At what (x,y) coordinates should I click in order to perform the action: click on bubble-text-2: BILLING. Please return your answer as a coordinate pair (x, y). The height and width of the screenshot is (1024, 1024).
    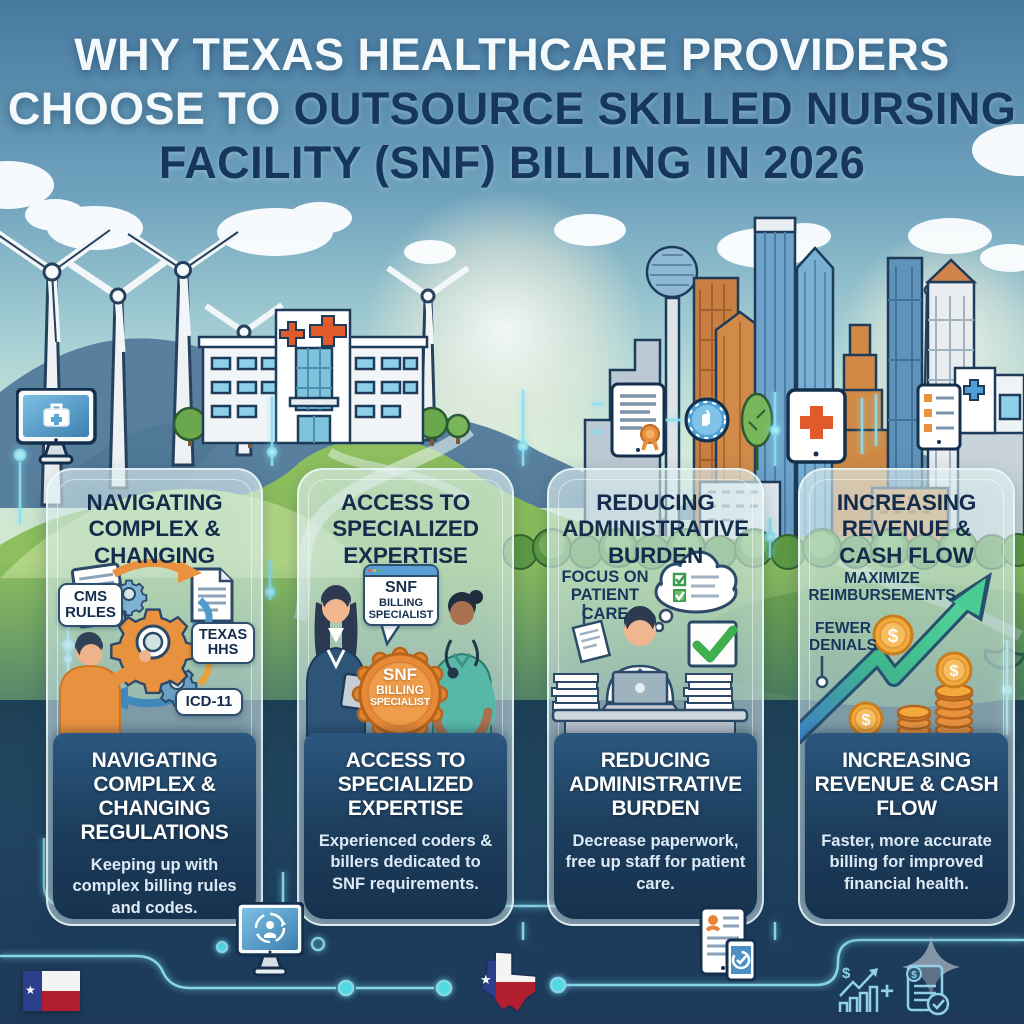
    Looking at the image, I should click on (401, 602).